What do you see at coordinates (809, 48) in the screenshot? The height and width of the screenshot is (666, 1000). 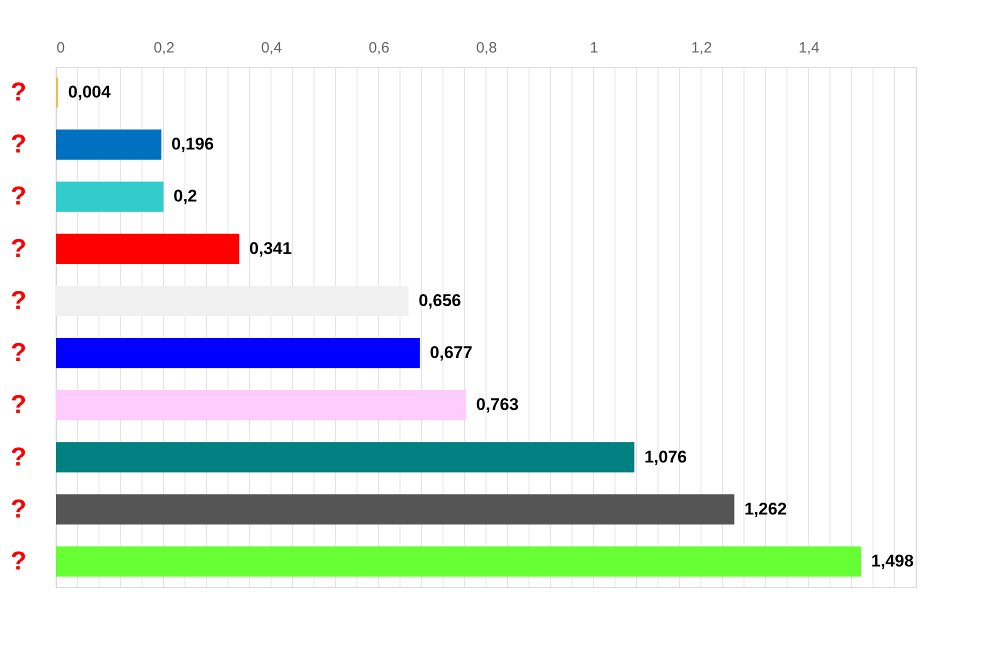 I see `x-tick-label: 1,4` at bounding box center [809, 48].